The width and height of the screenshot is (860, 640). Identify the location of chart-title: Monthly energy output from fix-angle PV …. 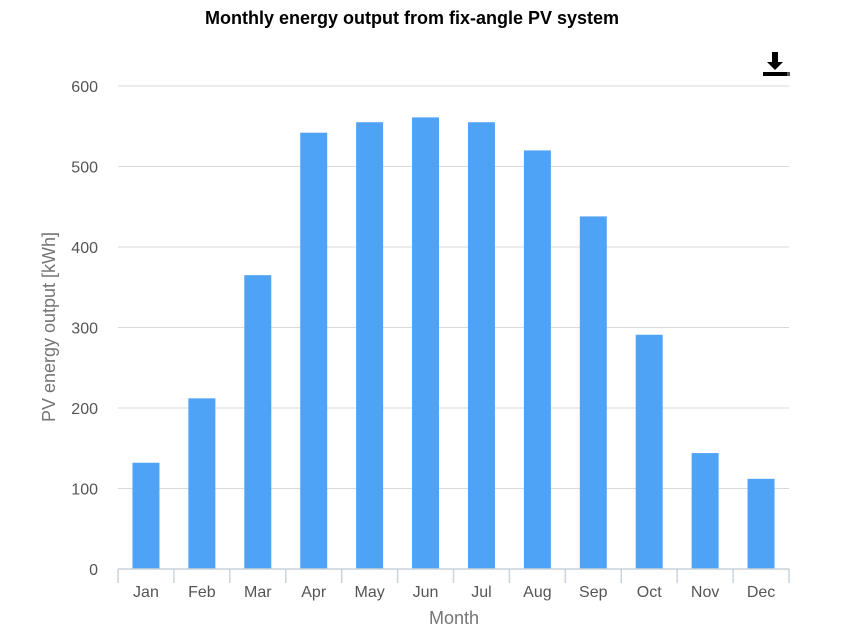
(412, 18).